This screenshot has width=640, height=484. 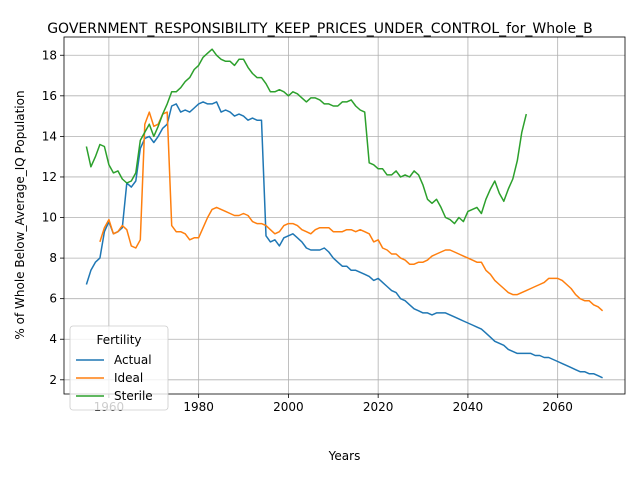 I want to click on x-tick-label: 2020, so click(x=378, y=407).